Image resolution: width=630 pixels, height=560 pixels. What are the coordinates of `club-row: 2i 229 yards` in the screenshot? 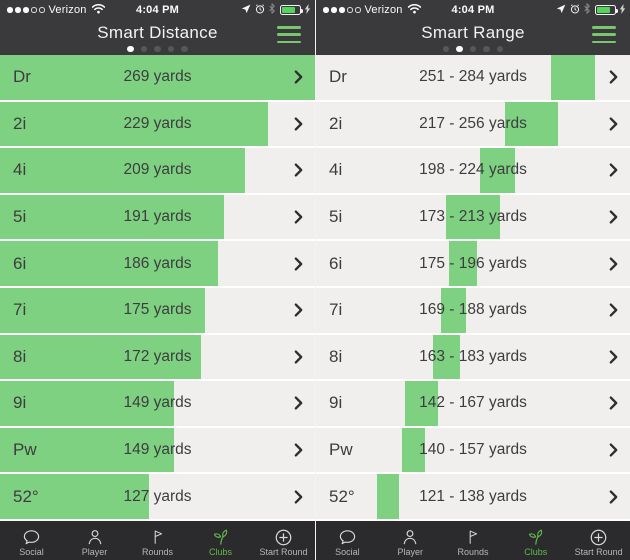 It's located at (157, 125).